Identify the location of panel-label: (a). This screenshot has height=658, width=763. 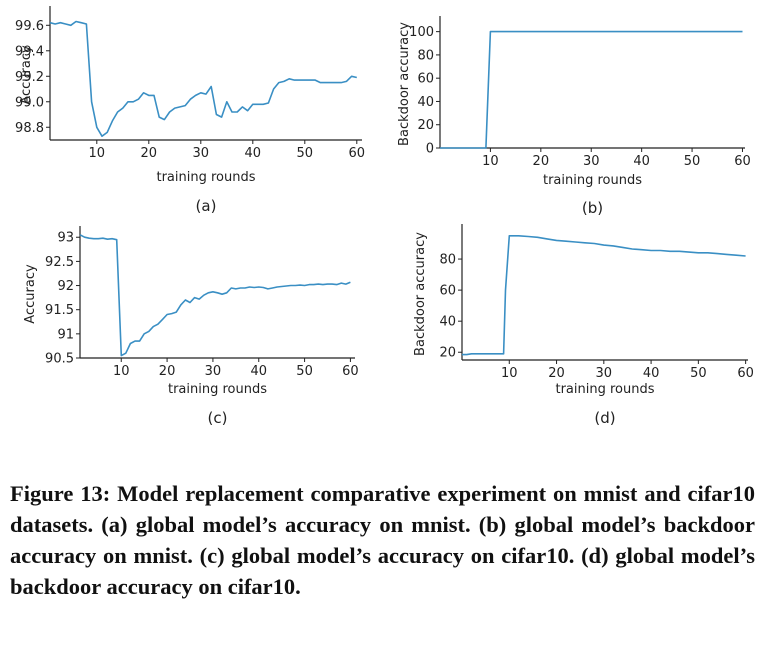
(206, 206).